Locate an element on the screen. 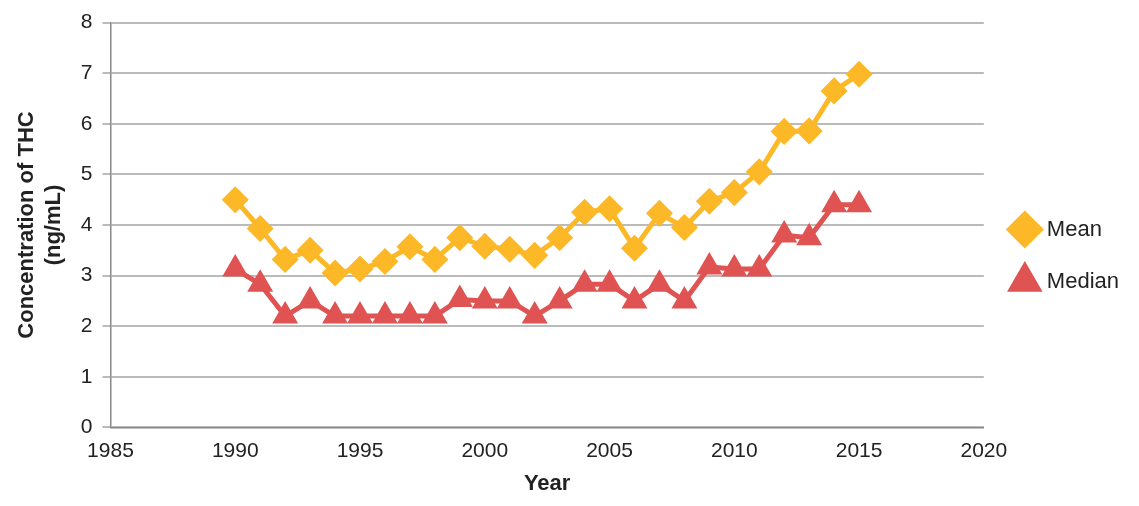 The image size is (1139, 506). y-tick-label: 8 is located at coordinates (86, 21).